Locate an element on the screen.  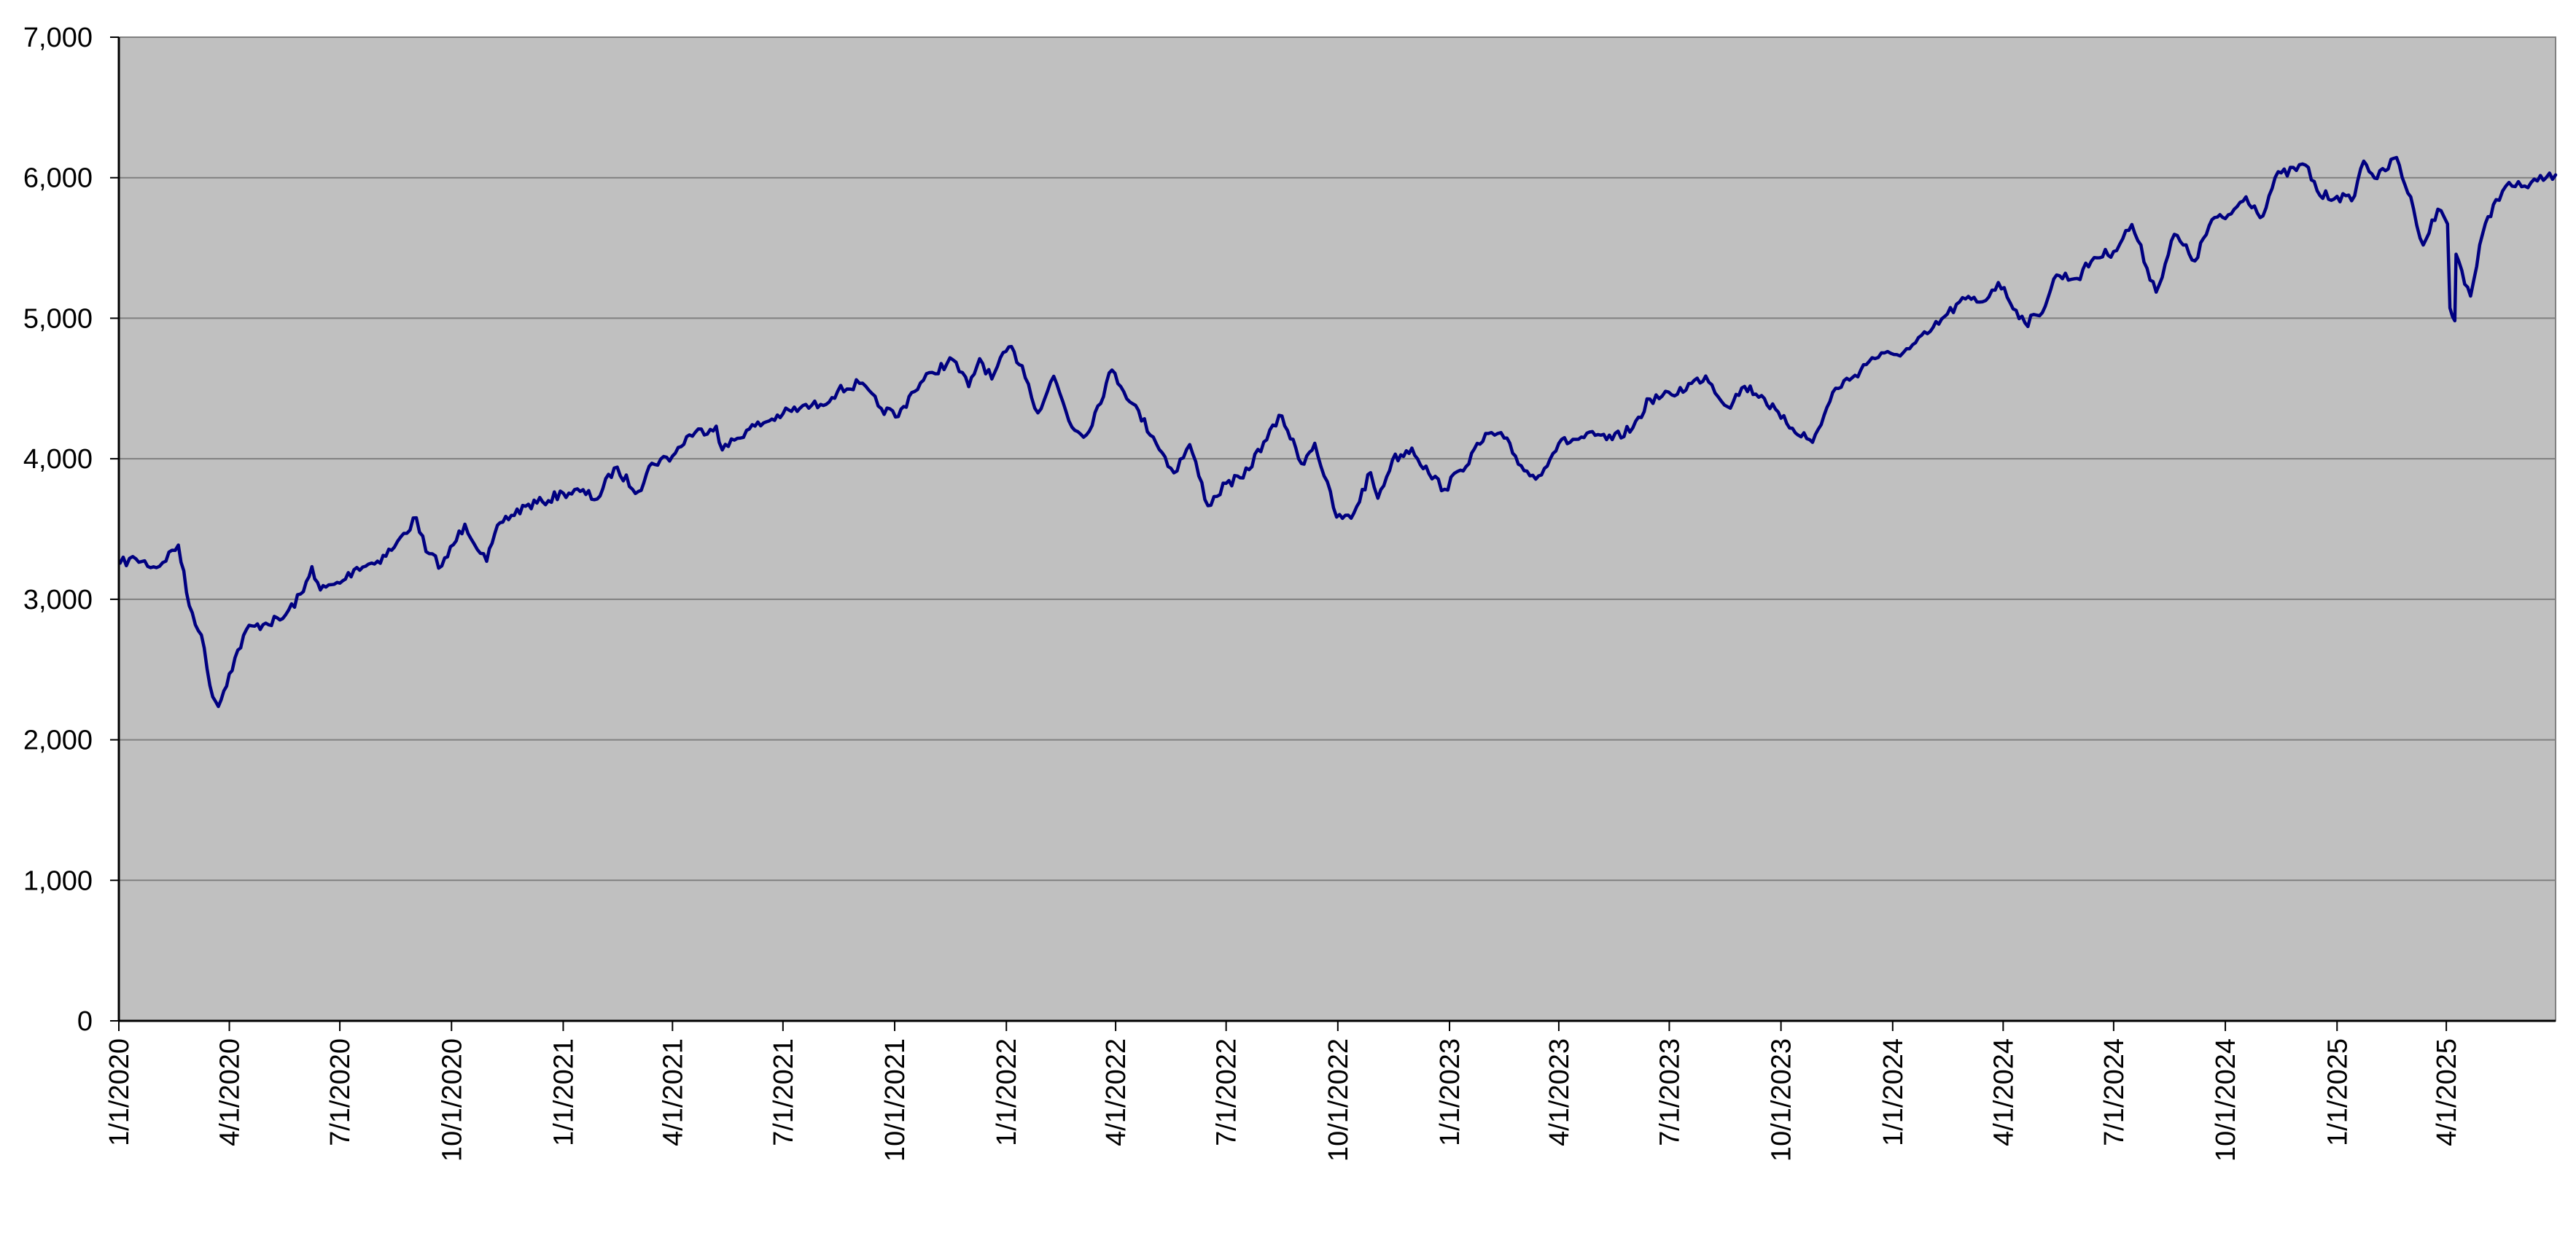
x-tick-label: 10/1/2022 is located at coordinates (1338, 1100).